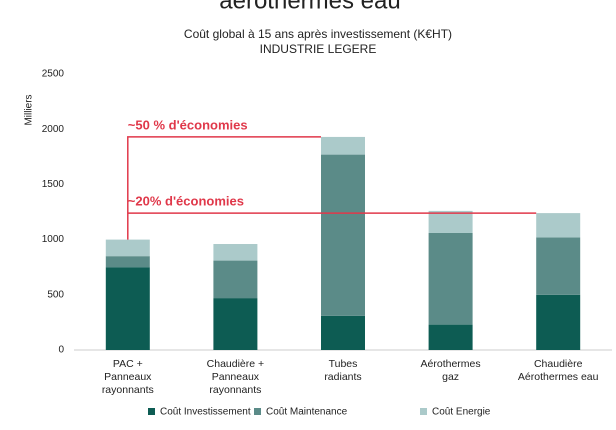  What do you see at coordinates (318, 49) in the screenshot?
I see `chart-subtitle: INDUSTRIE LEGERE` at bounding box center [318, 49].